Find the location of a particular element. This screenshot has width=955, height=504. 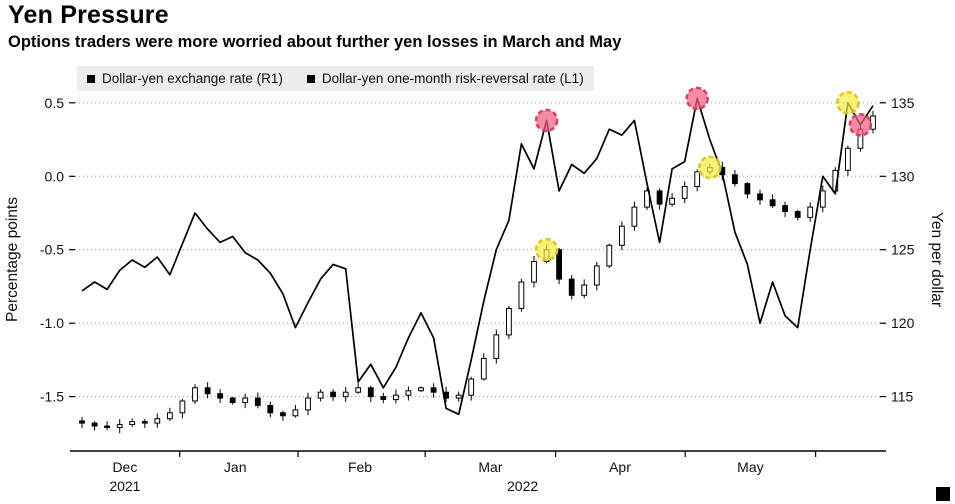

right-tick-label: 115 is located at coordinates (902, 397).